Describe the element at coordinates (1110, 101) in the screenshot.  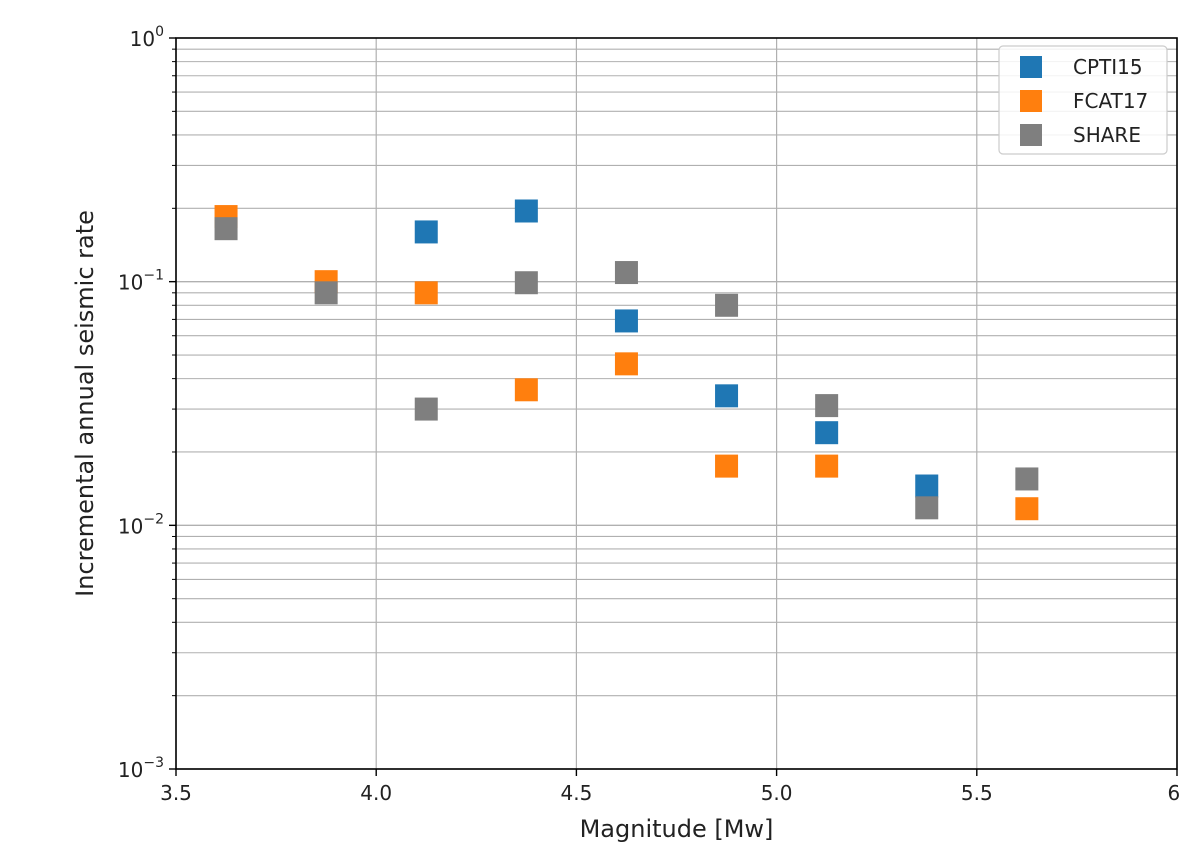
I see `legend-label: FCAT17` at that location.